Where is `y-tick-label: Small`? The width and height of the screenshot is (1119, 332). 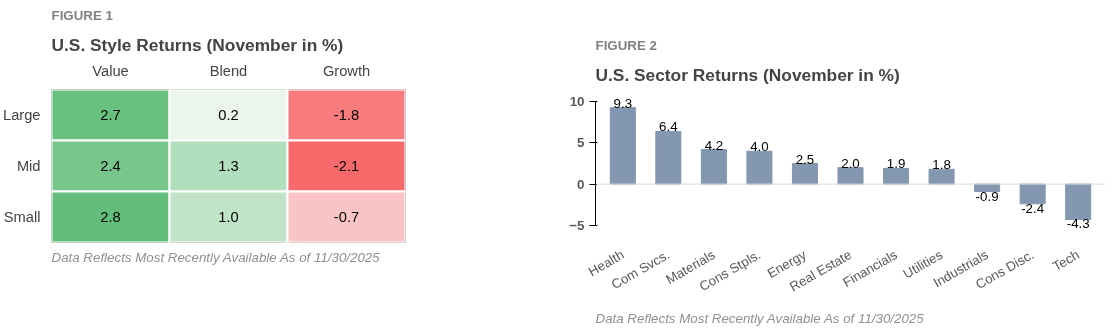 y-tick-label: Small is located at coordinates (22, 217).